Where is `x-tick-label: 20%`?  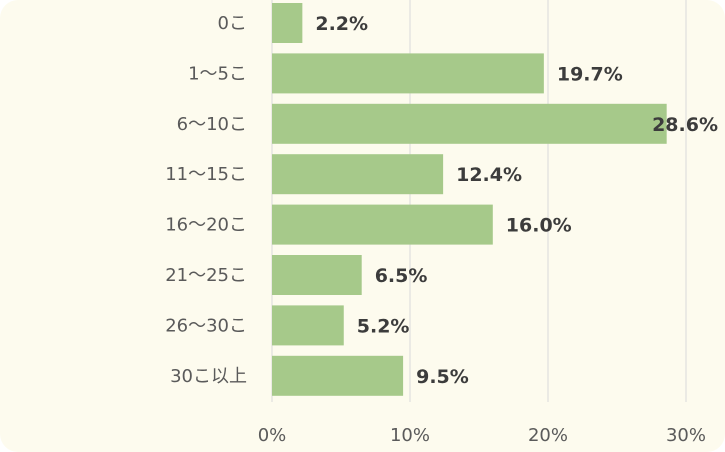
x-tick-label: 20% is located at coordinates (548, 435).